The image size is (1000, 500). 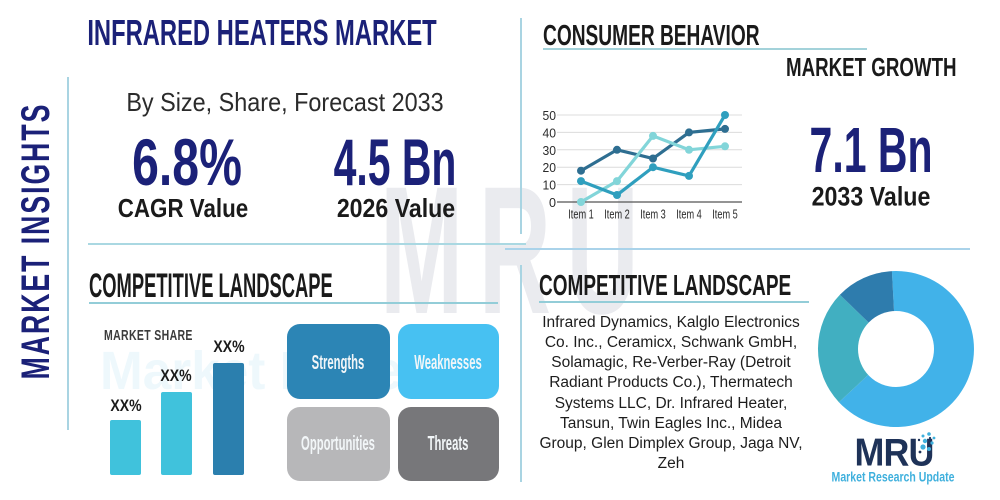 I want to click on svg-text: Item 3, so click(x=653, y=214).